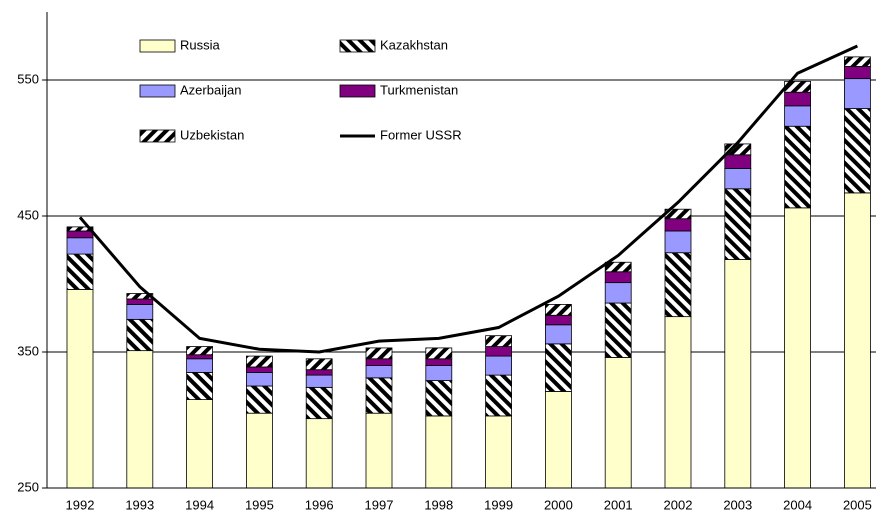 Image resolution: width=876 pixels, height=524 pixels. I want to click on x-tick-label: 1997, so click(379, 504).